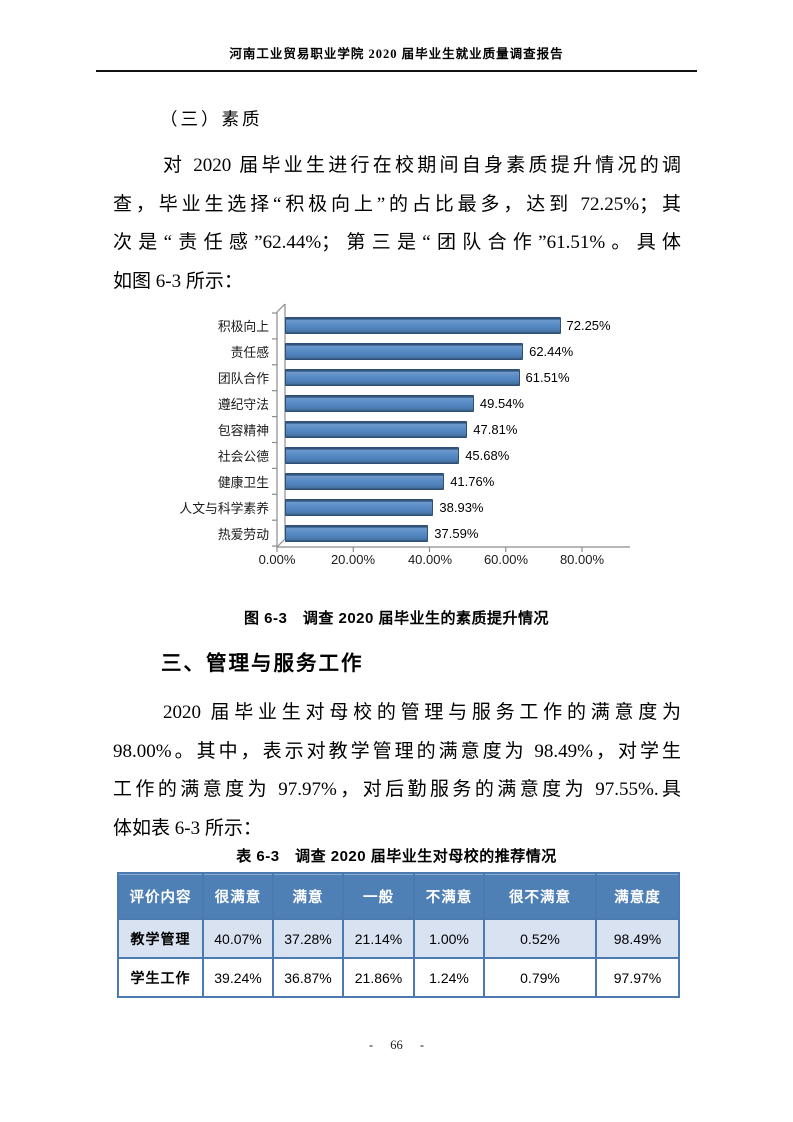  What do you see at coordinates (588, 326) in the screenshot?
I see `chart-value-label: 72.25%` at bounding box center [588, 326].